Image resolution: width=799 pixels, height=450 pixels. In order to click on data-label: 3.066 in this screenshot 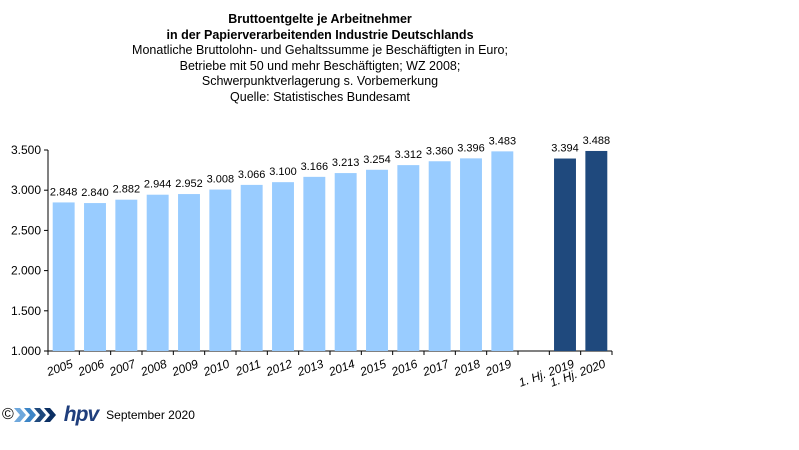, I will do `click(252, 175)`.